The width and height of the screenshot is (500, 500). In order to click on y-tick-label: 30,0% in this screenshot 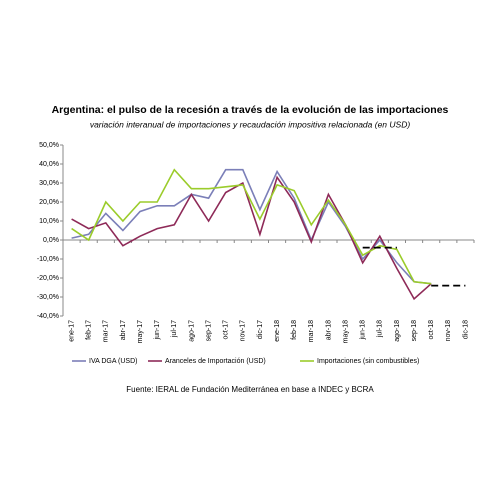, I will do `click(49, 183)`.